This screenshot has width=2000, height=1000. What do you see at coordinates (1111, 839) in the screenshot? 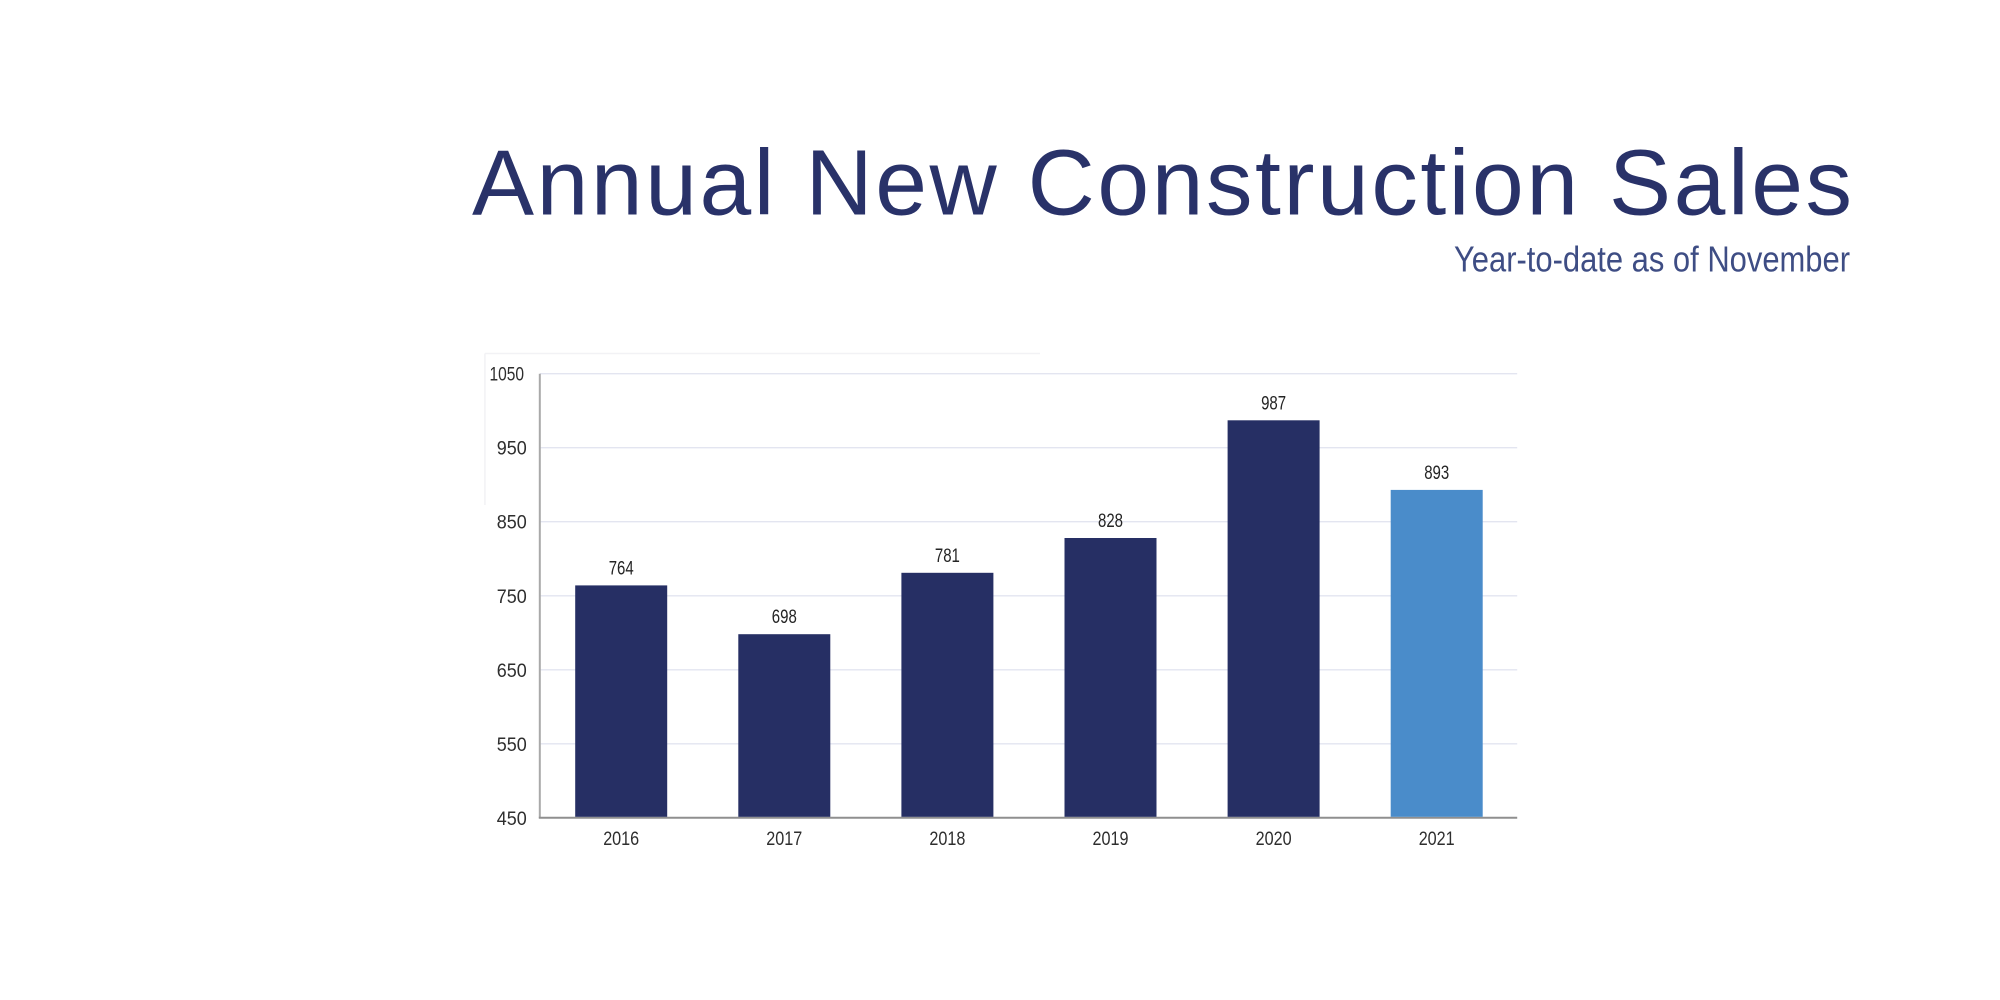
I see `svg-text: 2019` at bounding box center [1111, 839].